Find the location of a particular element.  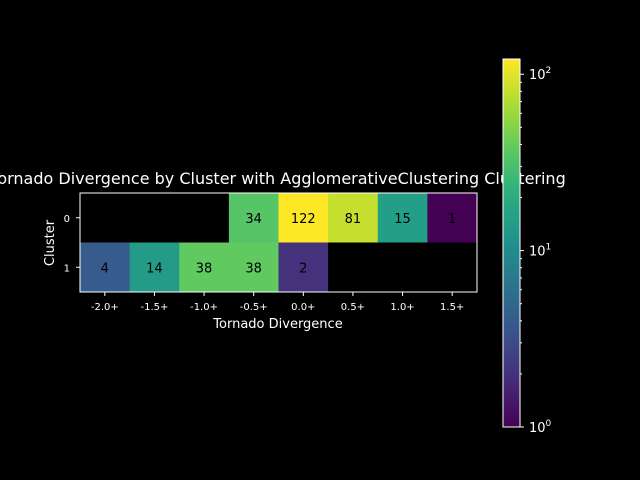

cell-value-label: 4 is located at coordinates (105, 268).